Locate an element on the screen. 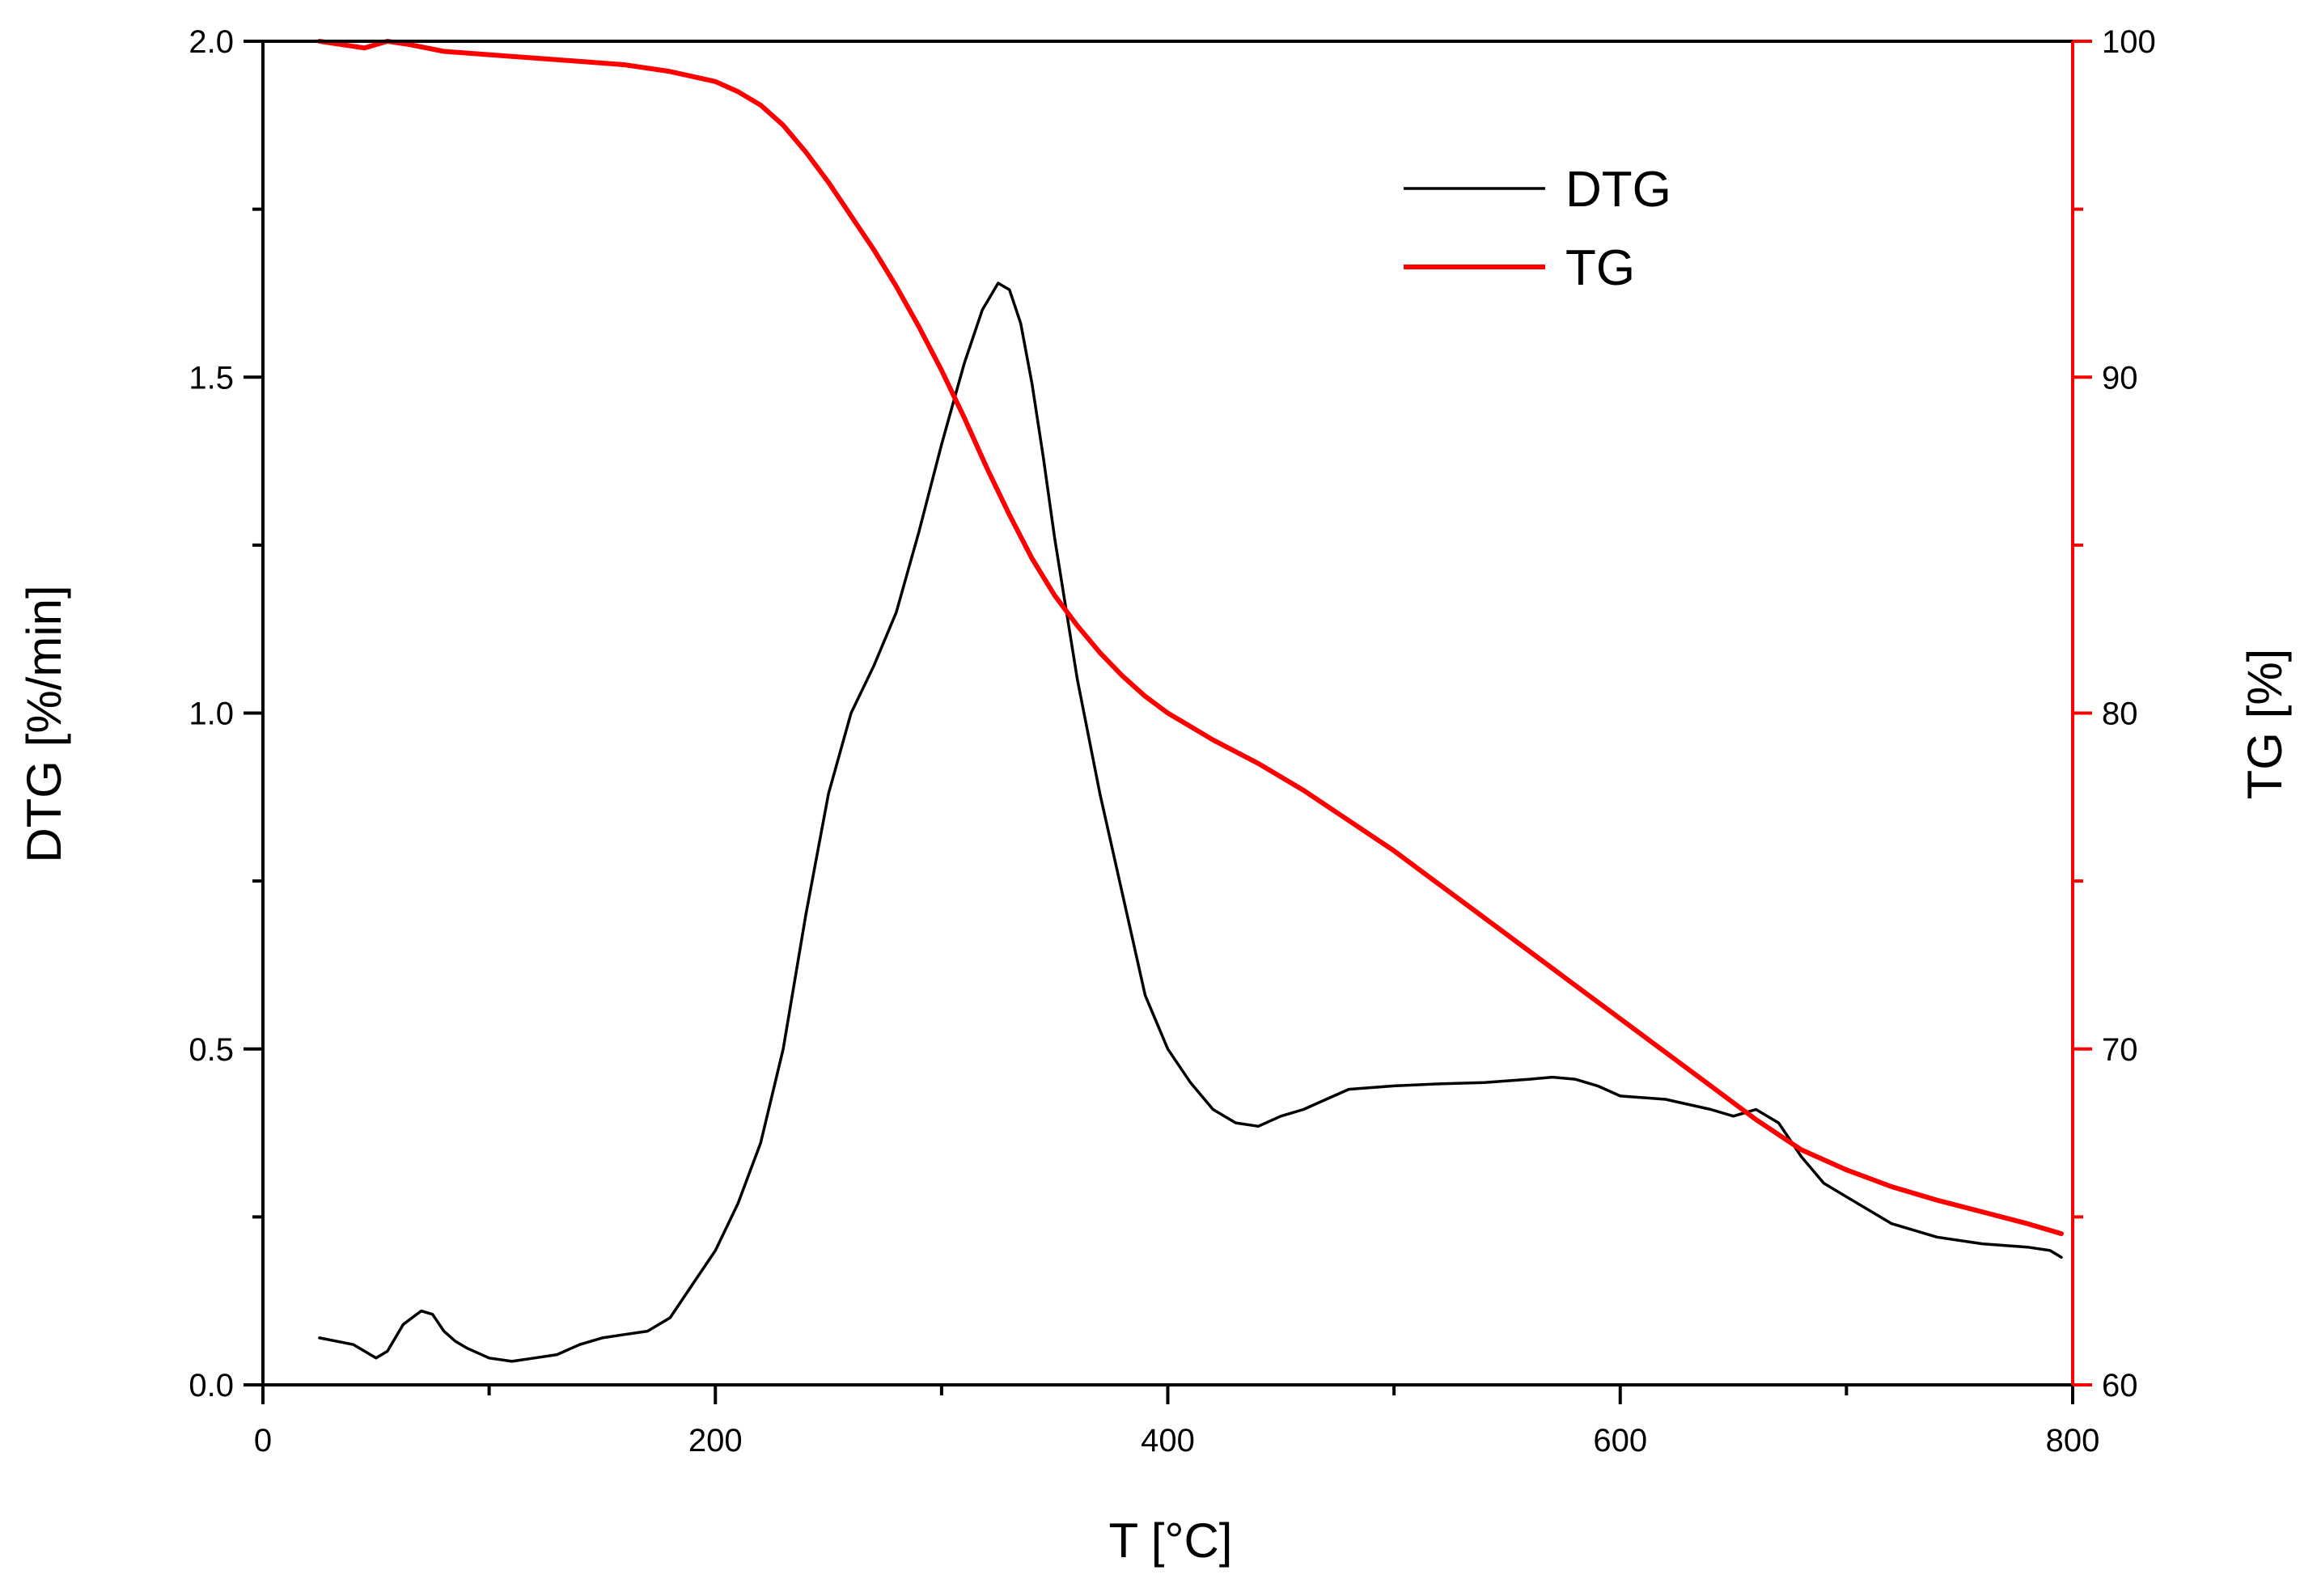  x-tick-label: 800 is located at coordinates (2073, 1441).